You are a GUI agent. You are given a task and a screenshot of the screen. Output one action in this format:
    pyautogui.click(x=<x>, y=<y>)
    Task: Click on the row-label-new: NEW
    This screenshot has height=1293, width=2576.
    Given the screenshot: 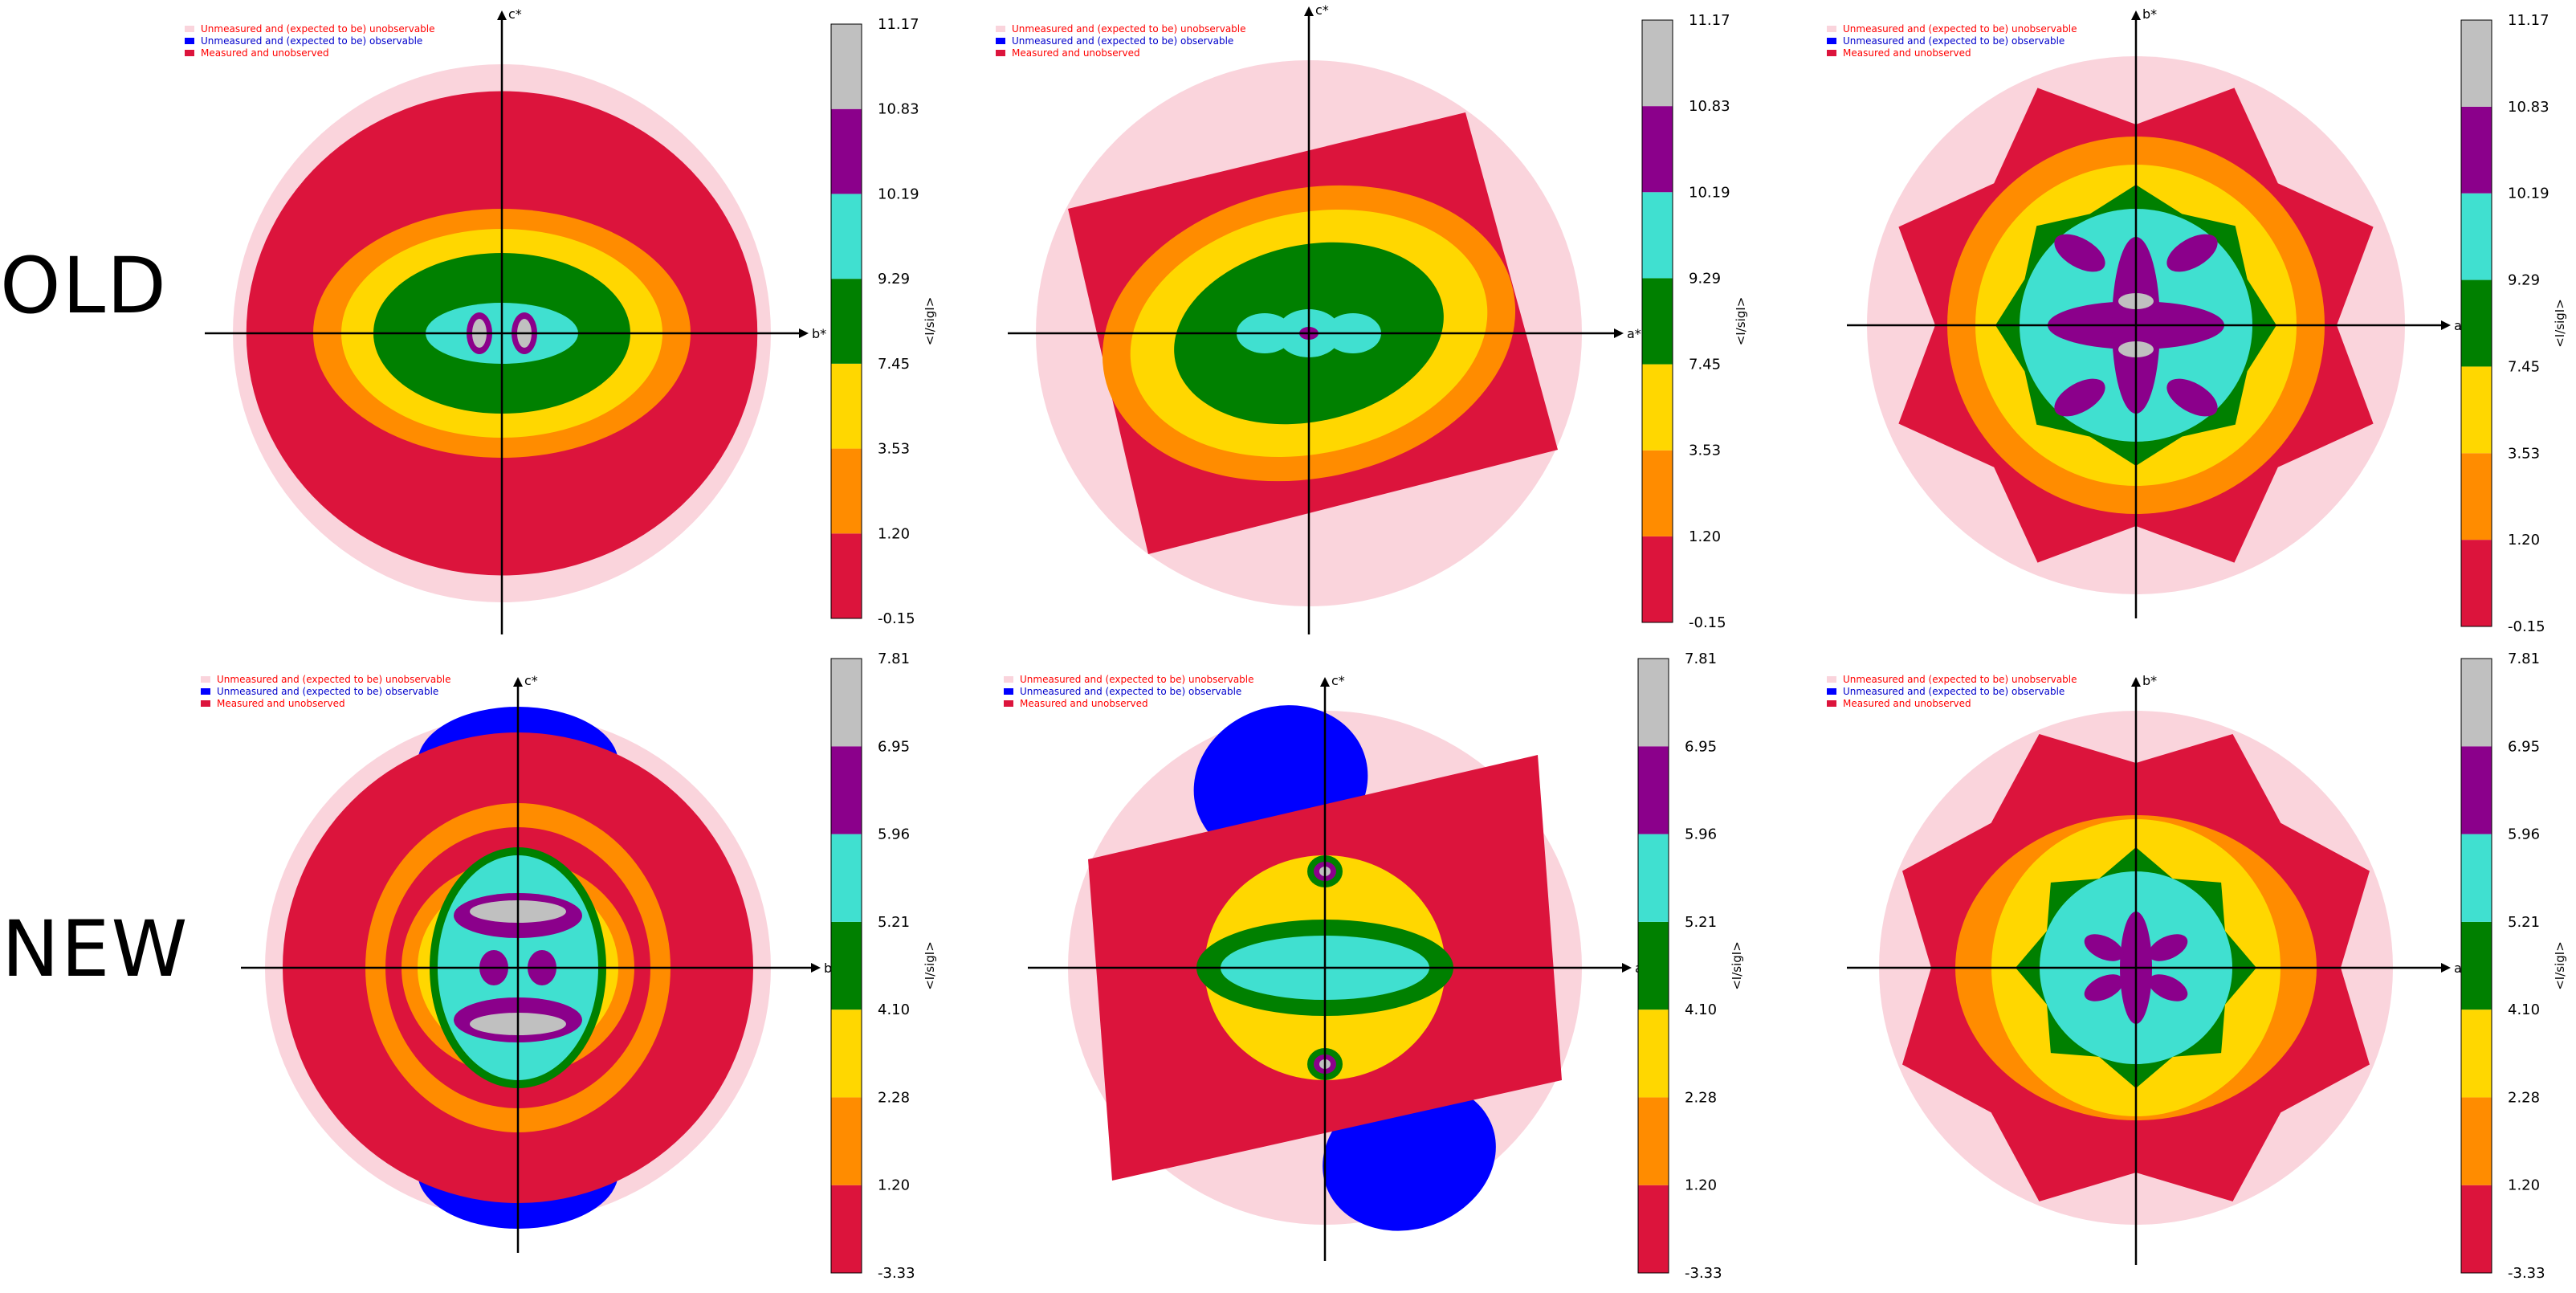 What is the action you would take?
    pyautogui.click(x=96, y=949)
    